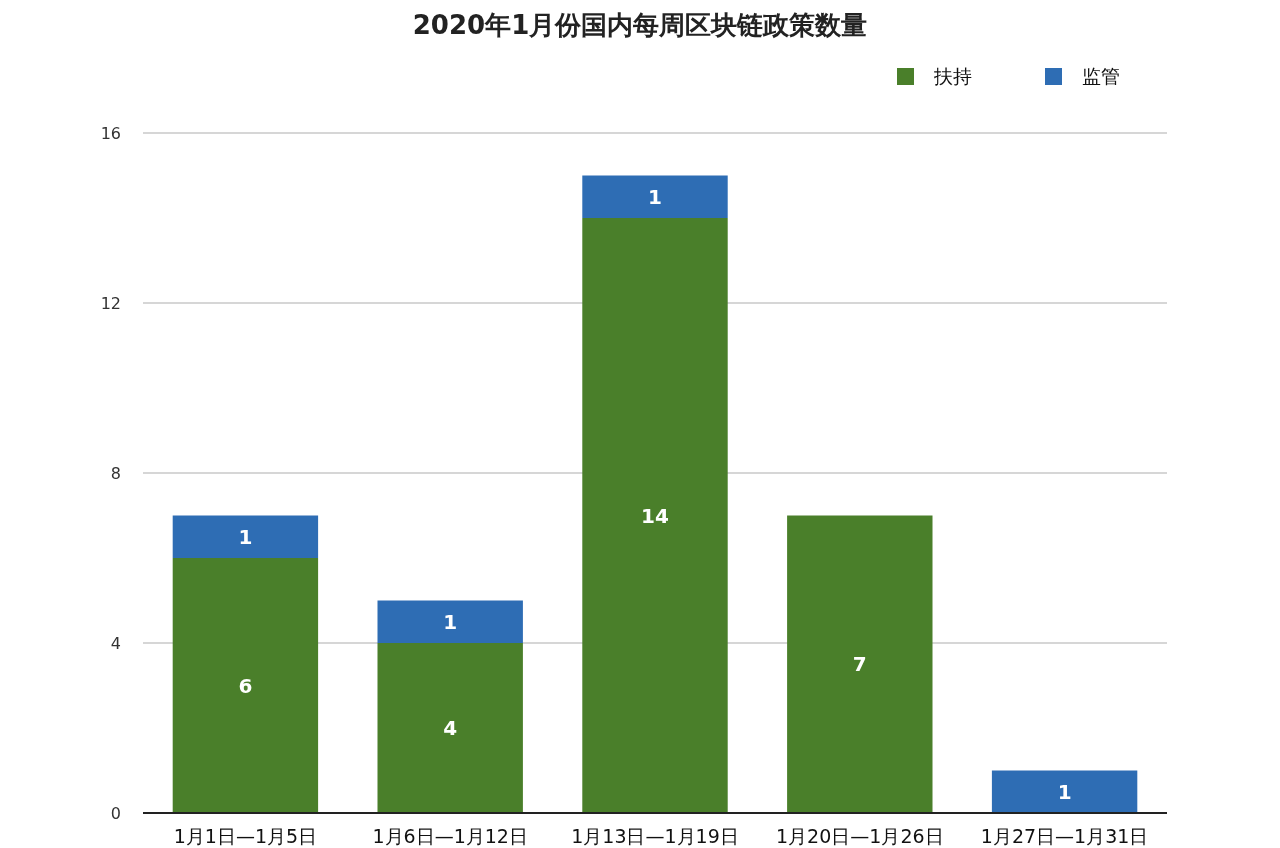 The height and width of the screenshot is (848, 1280). I want to click on y-tick-label: 4, so click(115, 643).